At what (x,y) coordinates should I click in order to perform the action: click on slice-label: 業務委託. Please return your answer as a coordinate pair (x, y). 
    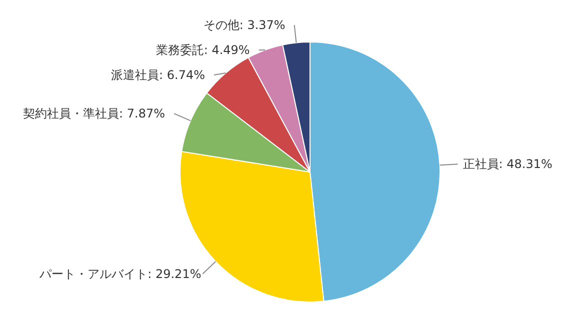
    Looking at the image, I should click on (180, 50).